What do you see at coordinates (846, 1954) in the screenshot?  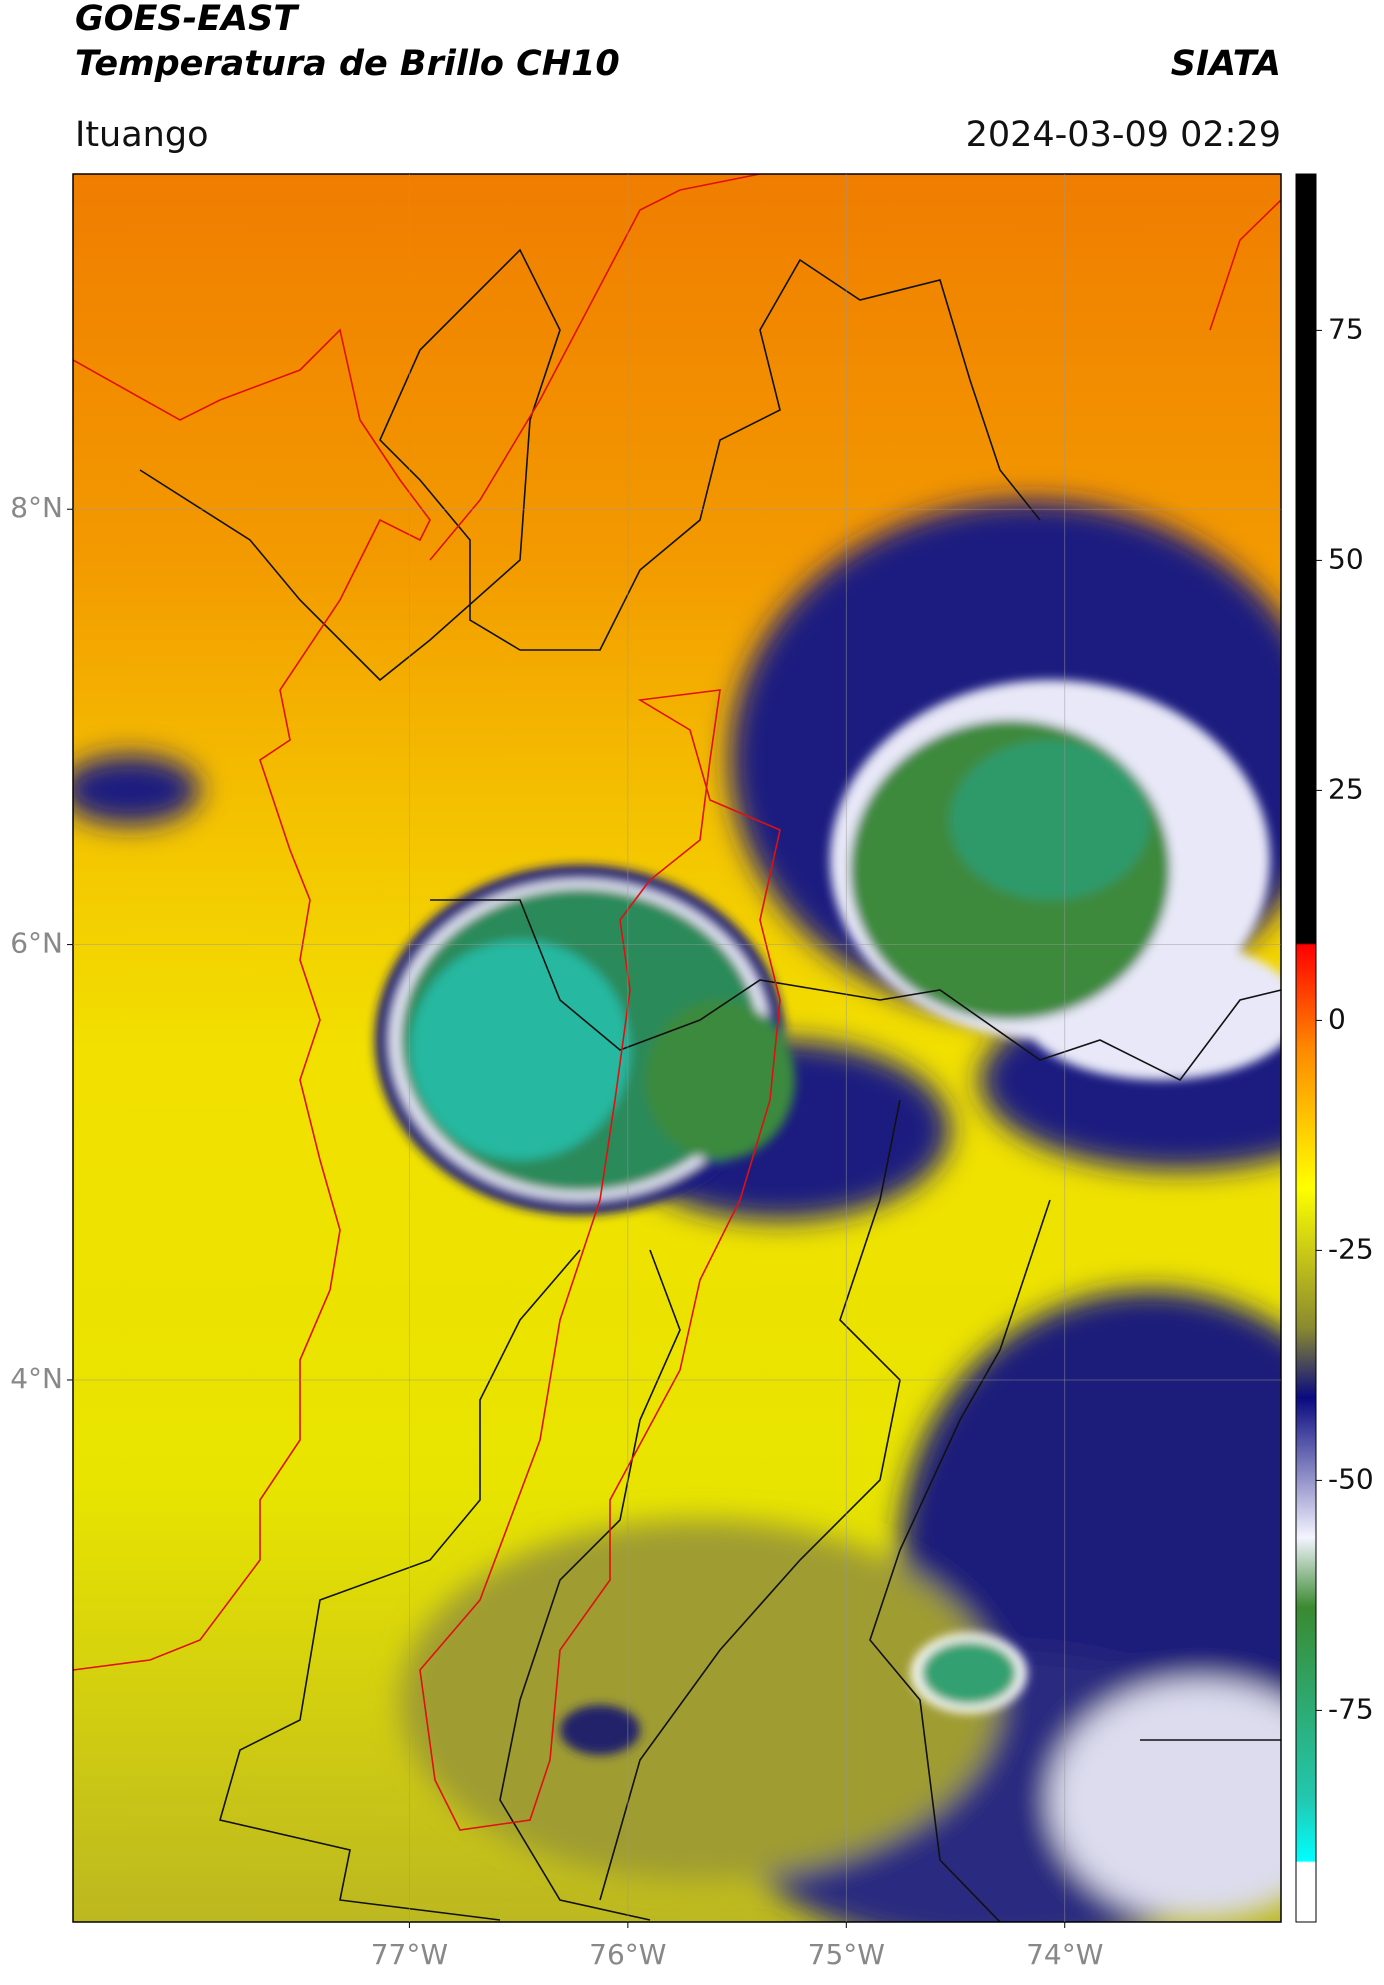 I see `lon-tick-label: 75°W` at bounding box center [846, 1954].